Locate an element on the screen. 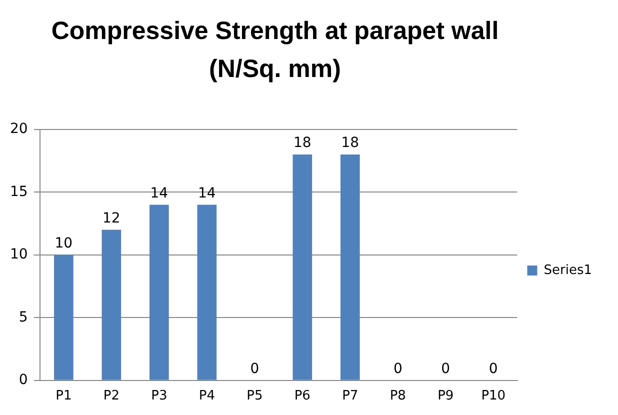 This screenshot has height=415, width=618. y-tick-label: 0 is located at coordinates (23, 380).